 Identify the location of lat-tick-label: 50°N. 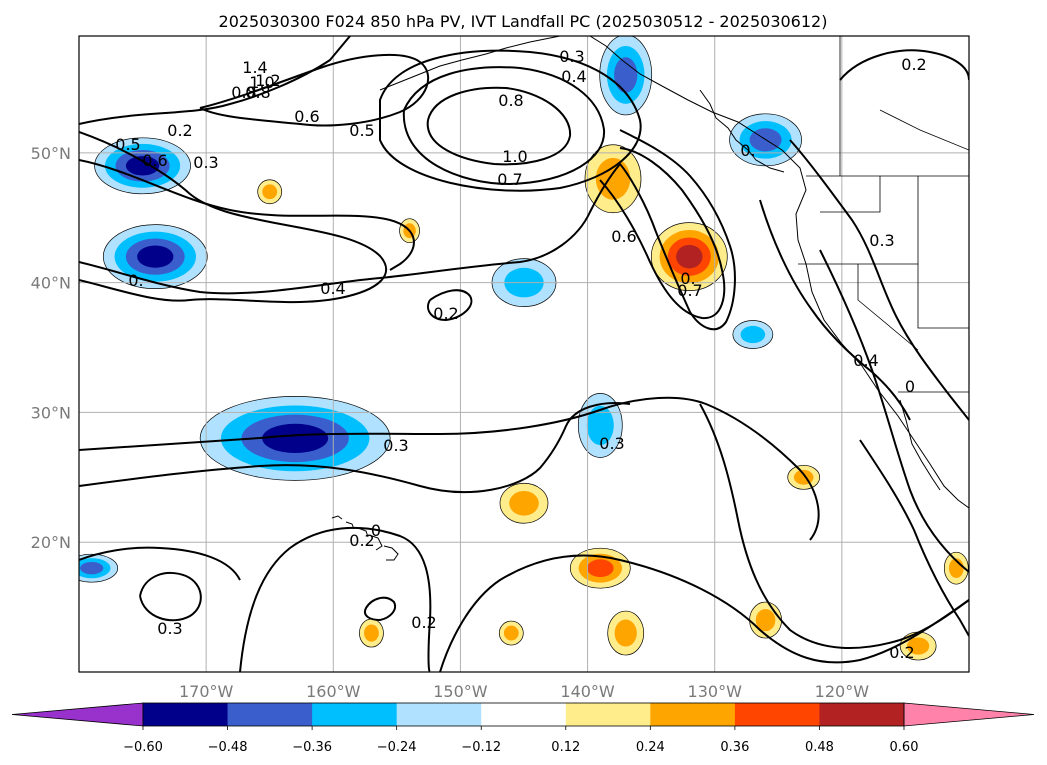
(51, 153).